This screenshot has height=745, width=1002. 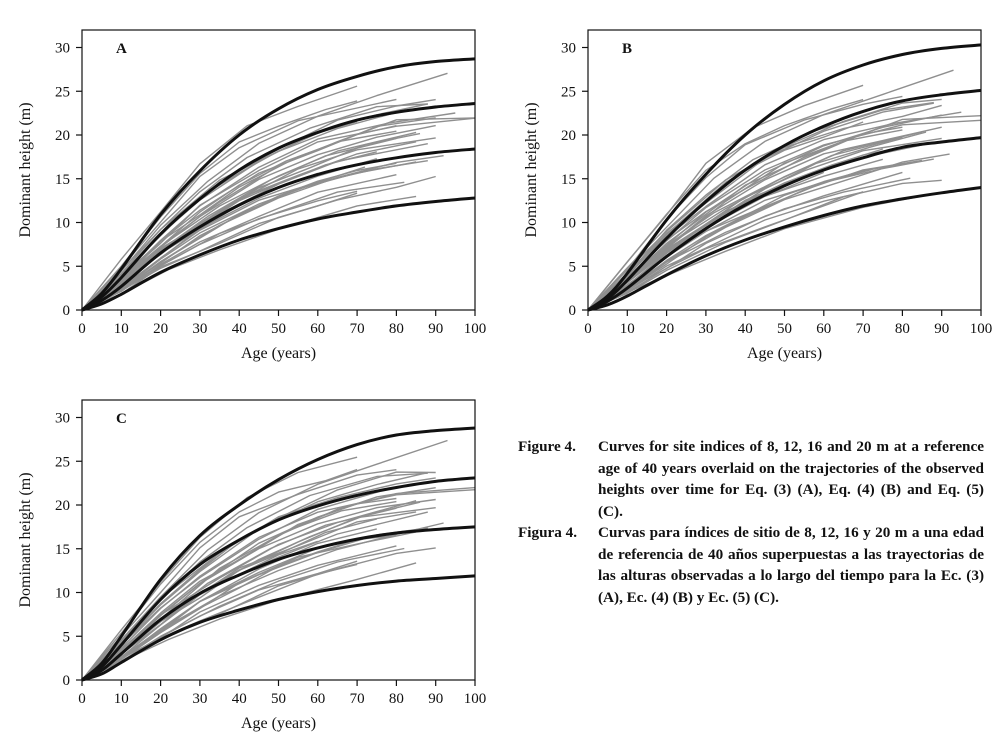 I want to click on caption-english-label: Figure 4., so click(x=547, y=446).